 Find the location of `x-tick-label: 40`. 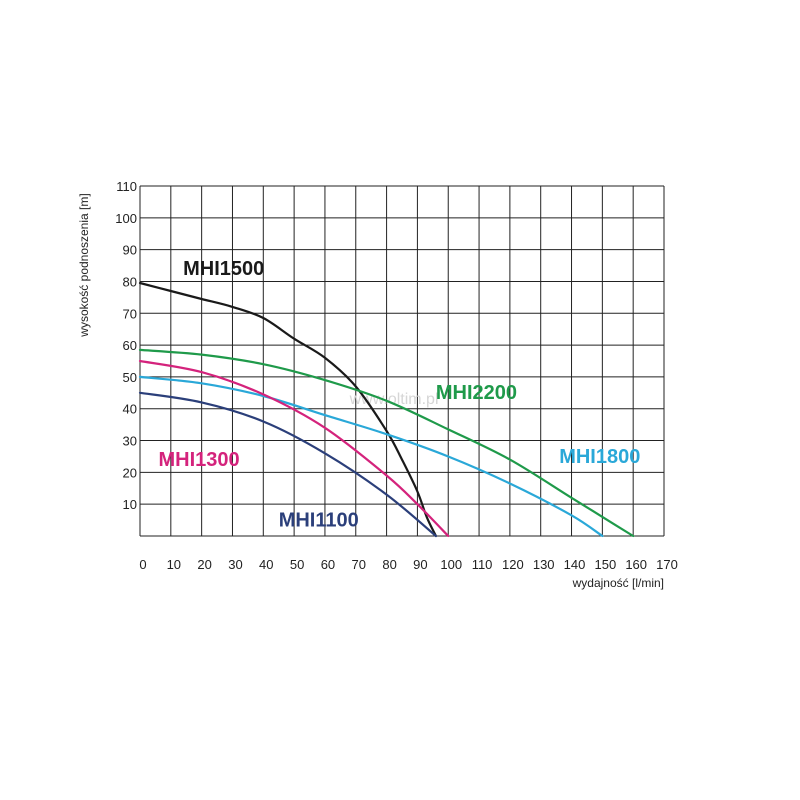

x-tick-label: 40 is located at coordinates (266, 564).